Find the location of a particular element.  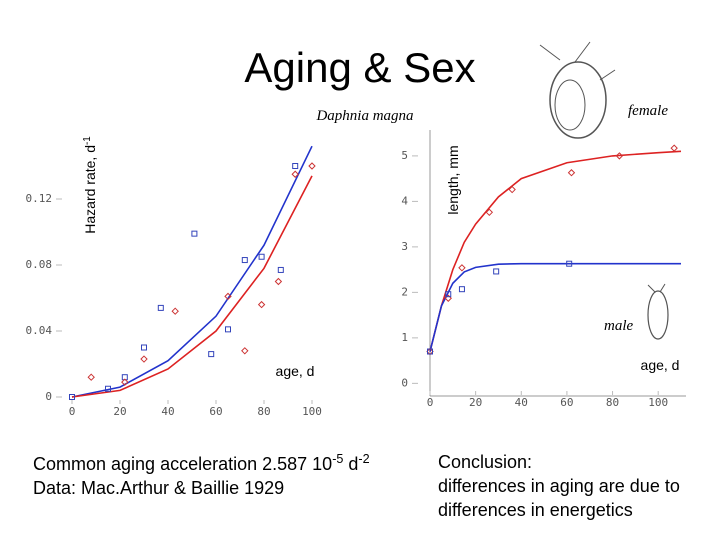

text-run: d is located at coordinates (350, 464).